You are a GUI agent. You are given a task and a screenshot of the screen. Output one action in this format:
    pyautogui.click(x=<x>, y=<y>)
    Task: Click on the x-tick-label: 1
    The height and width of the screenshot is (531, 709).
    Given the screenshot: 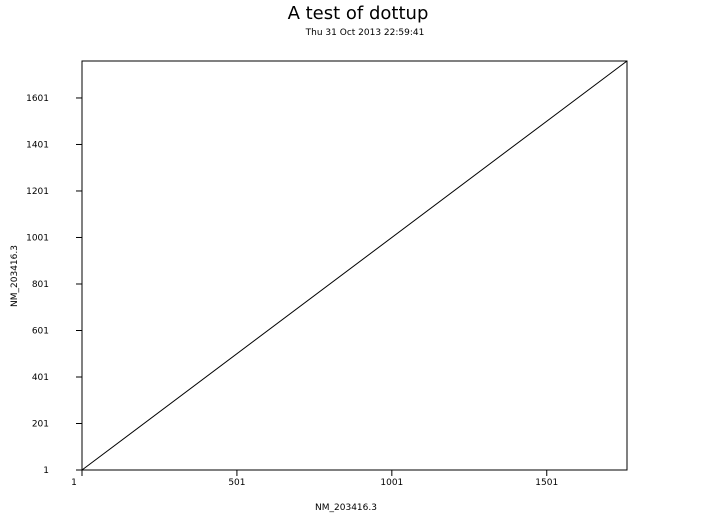 What is the action you would take?
    pyautogui.click(x=74, y=483)
    